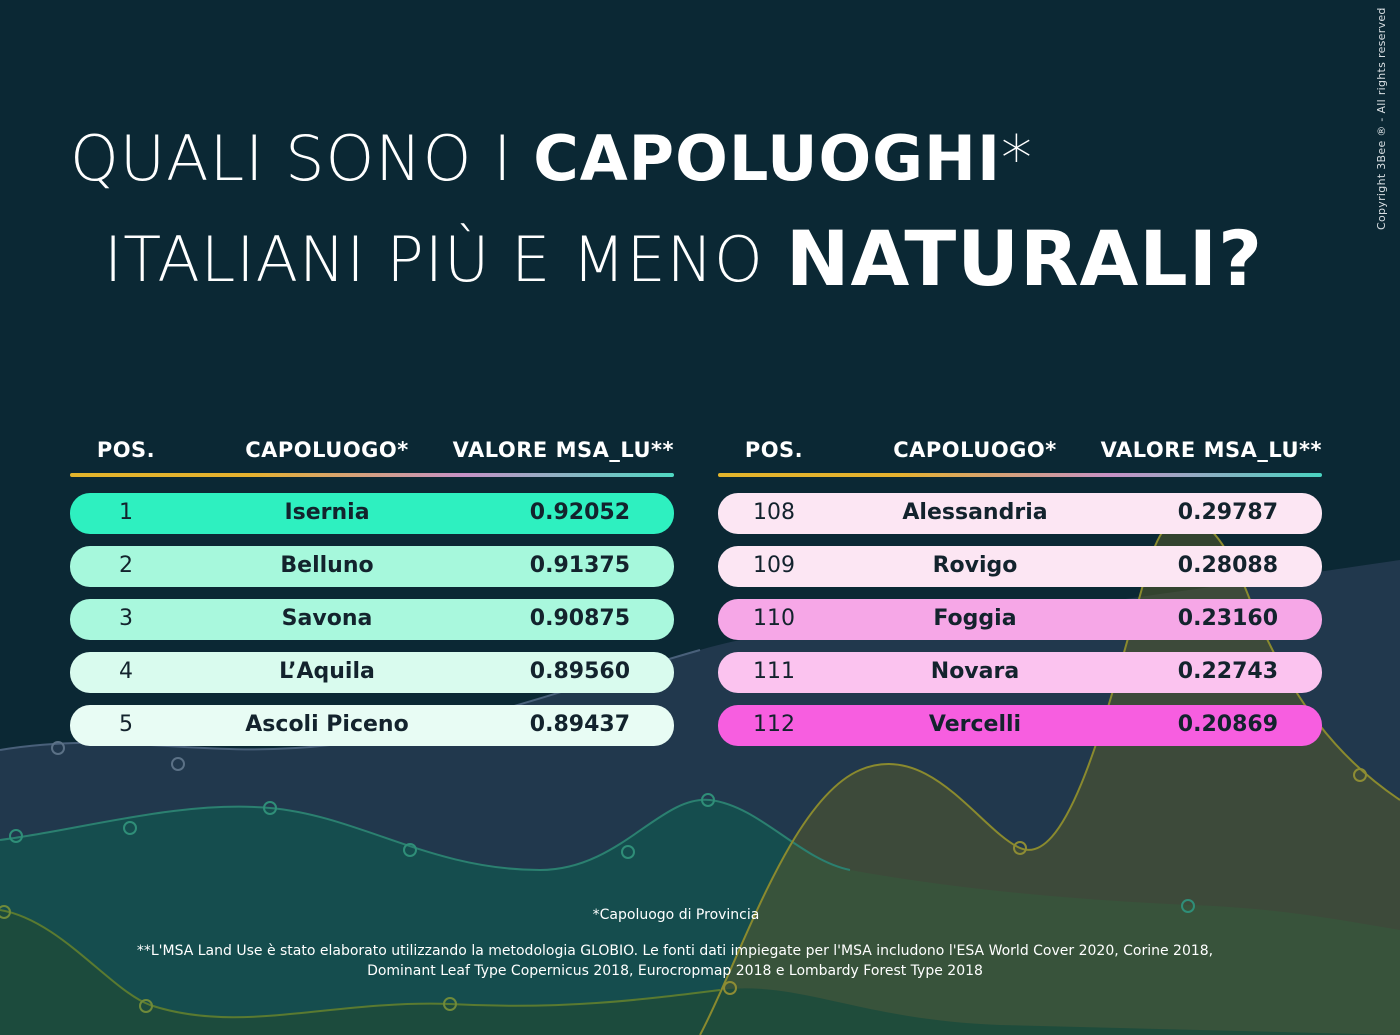  Describe the element at coordinates (579, 618) in the screenshot. I see `row-value: 0.90875` at that location.